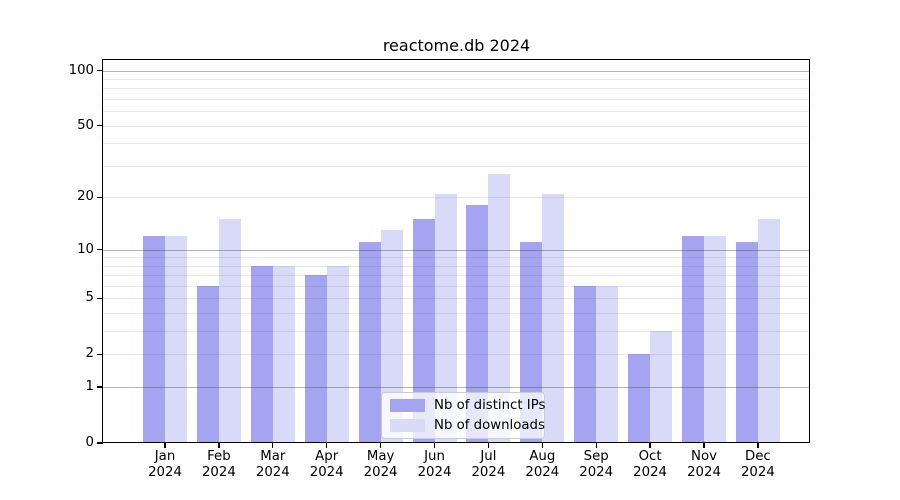  What do you see at coordinates (596, 464) in the screenshot?
I see `x-tick-label-sep: Sep 2024` at bounding box center [596, 464].